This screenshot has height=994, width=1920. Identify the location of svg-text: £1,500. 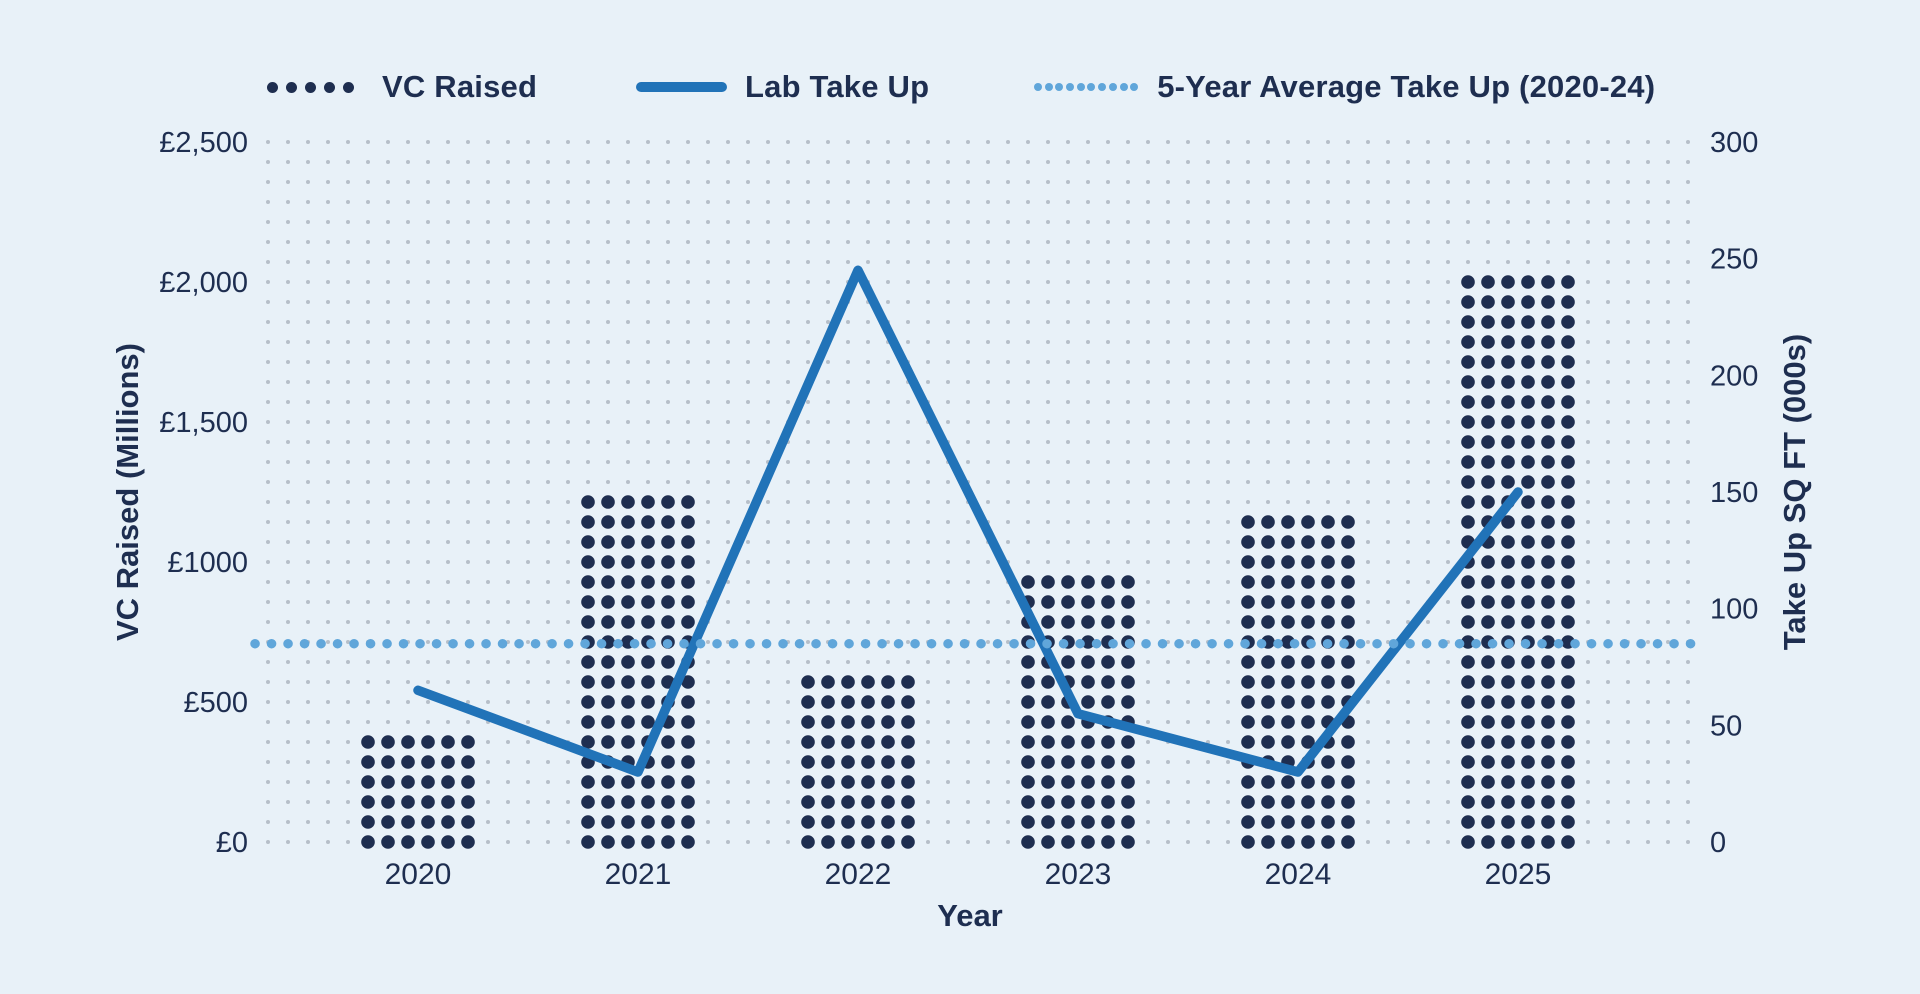
(203, 423).